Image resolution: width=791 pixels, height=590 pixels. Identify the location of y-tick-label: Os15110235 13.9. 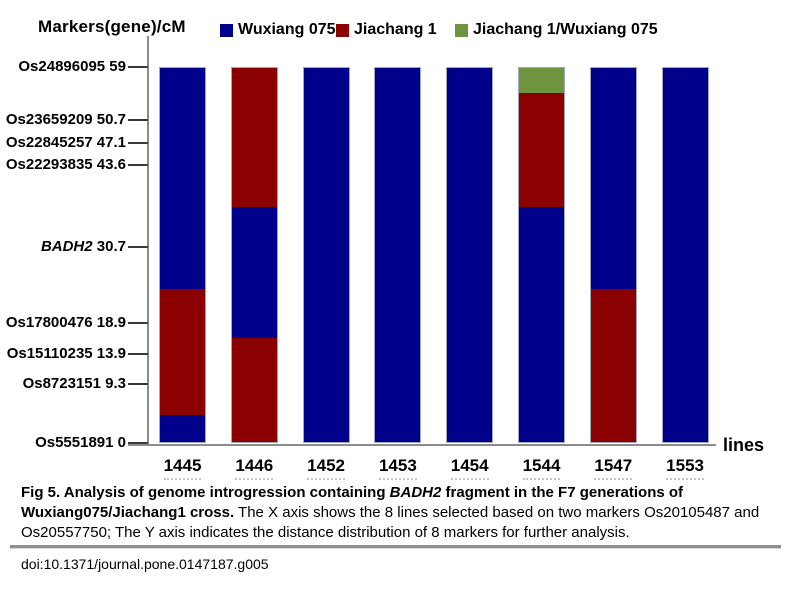
(66, 354).